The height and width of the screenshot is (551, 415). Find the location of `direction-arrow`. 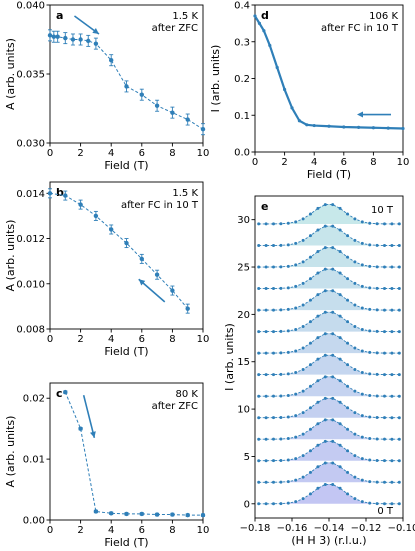

direction-arrow is located at coordinates (89, 416).